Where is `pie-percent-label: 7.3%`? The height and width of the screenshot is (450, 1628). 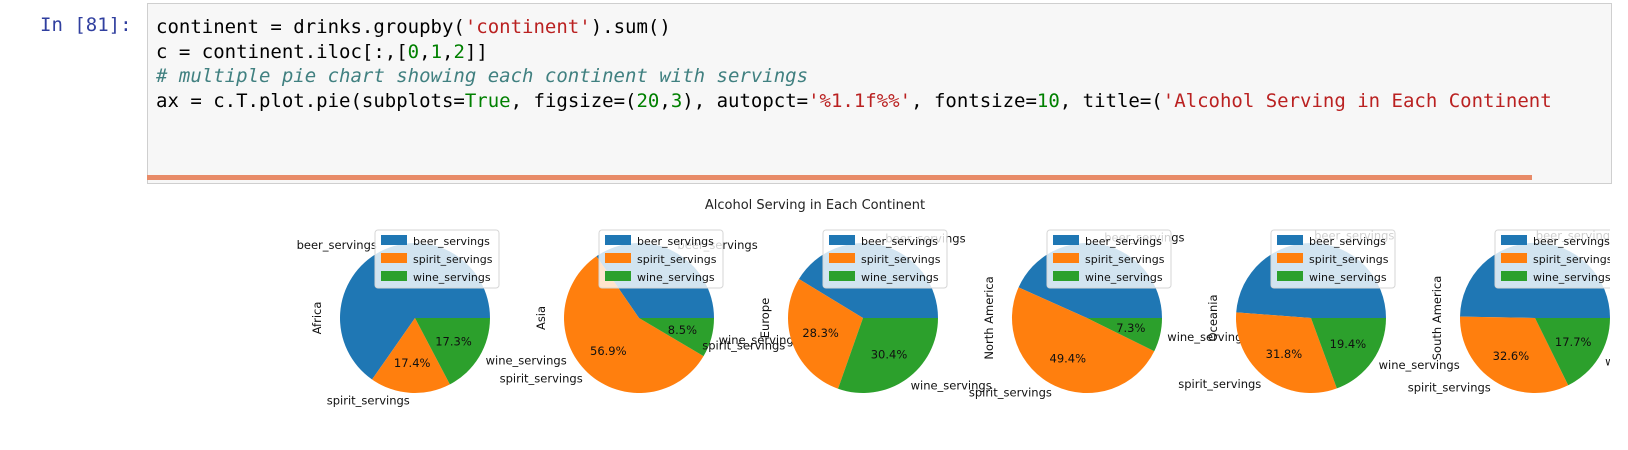
pie-percent-label: 7.3% is located at coordinates (1130, 328).